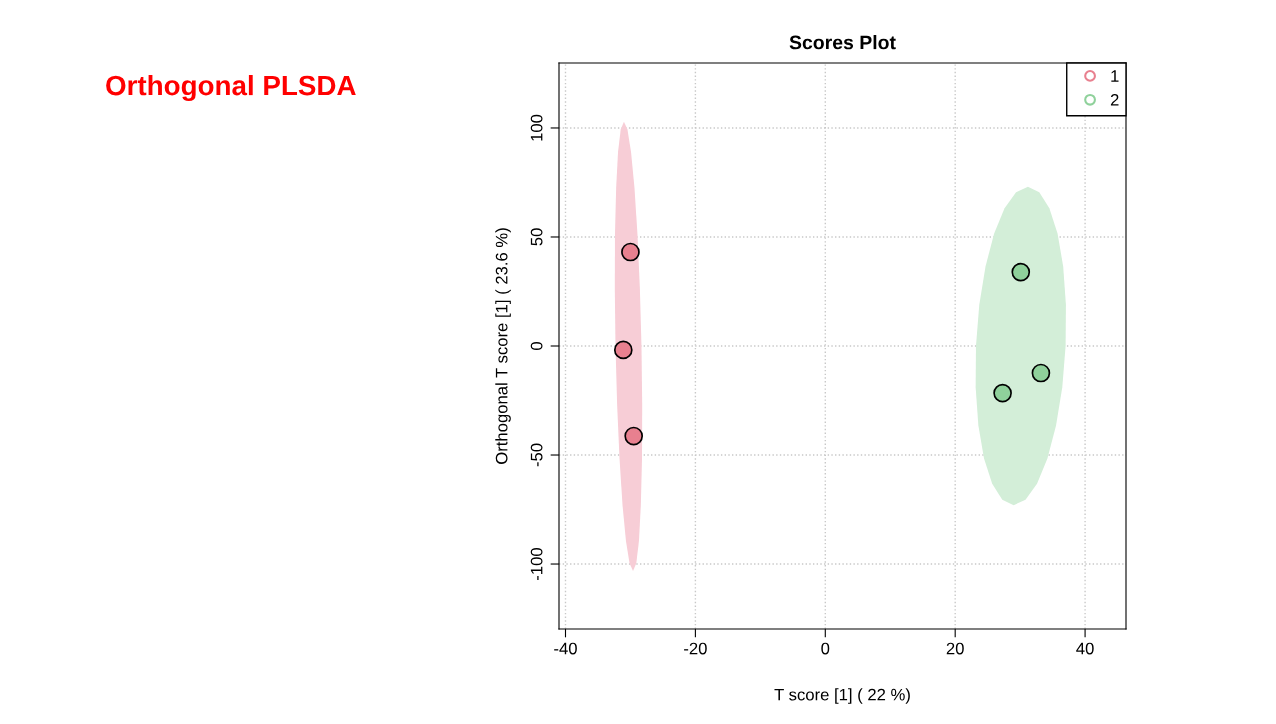 This screenshot has height=724, width=1276. What do you see at coordinates (842, 696) in the screenshot?
I see `x-axis-title: T score [1] ( 22 %)` at bounding box center [842, 696].